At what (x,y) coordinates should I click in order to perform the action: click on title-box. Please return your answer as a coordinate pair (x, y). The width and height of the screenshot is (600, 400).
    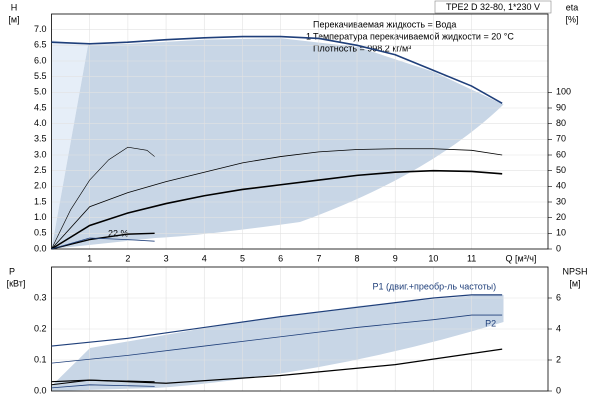
    Looking at the image, I should click on (493, 7).